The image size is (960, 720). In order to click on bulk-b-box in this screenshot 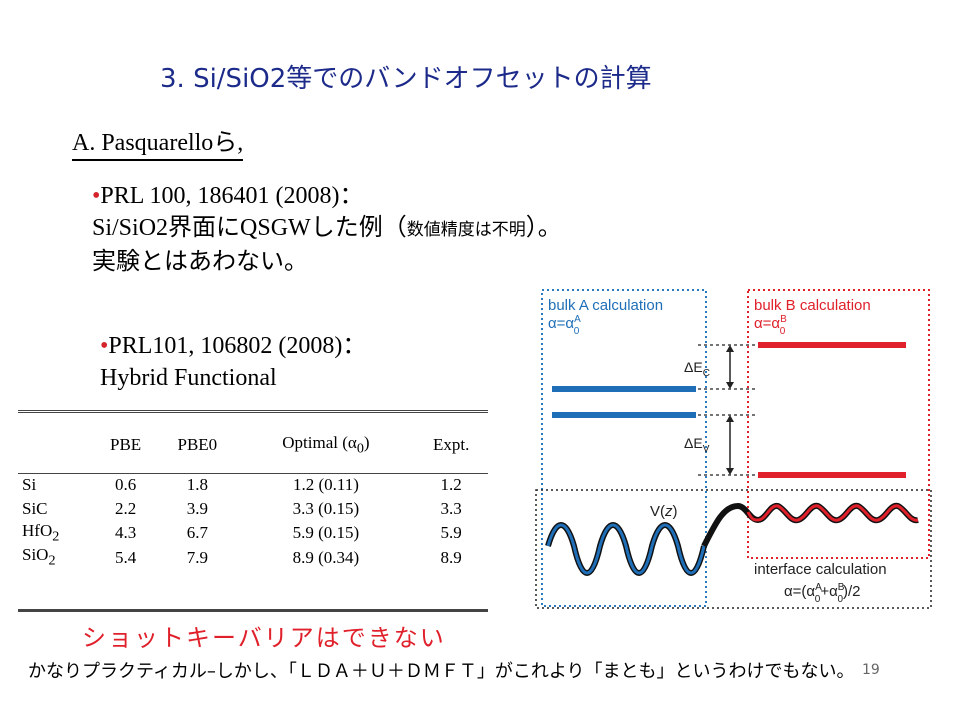, I will do `click(838, 424)`.